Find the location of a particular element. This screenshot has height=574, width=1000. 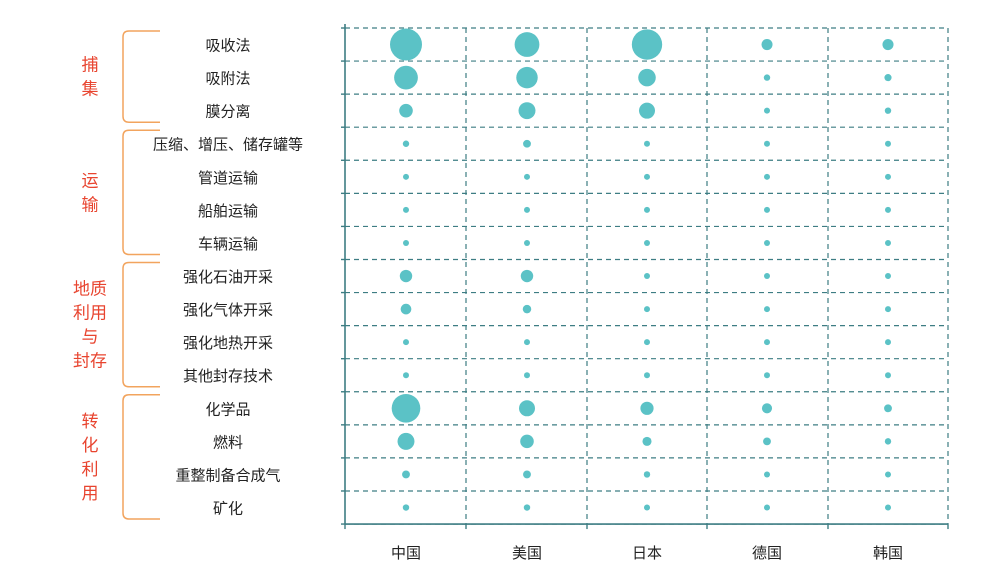

row-label: 吸收法 is located at coordinates (227, 46).